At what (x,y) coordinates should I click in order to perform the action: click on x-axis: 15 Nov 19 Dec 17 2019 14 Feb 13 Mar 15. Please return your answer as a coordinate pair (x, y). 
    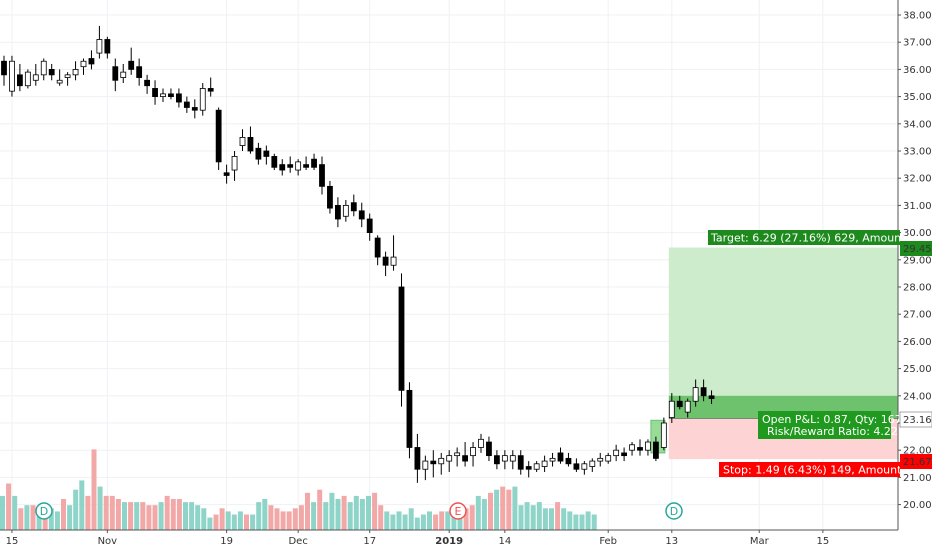
    Looking at the image, I should click on (449, 539).